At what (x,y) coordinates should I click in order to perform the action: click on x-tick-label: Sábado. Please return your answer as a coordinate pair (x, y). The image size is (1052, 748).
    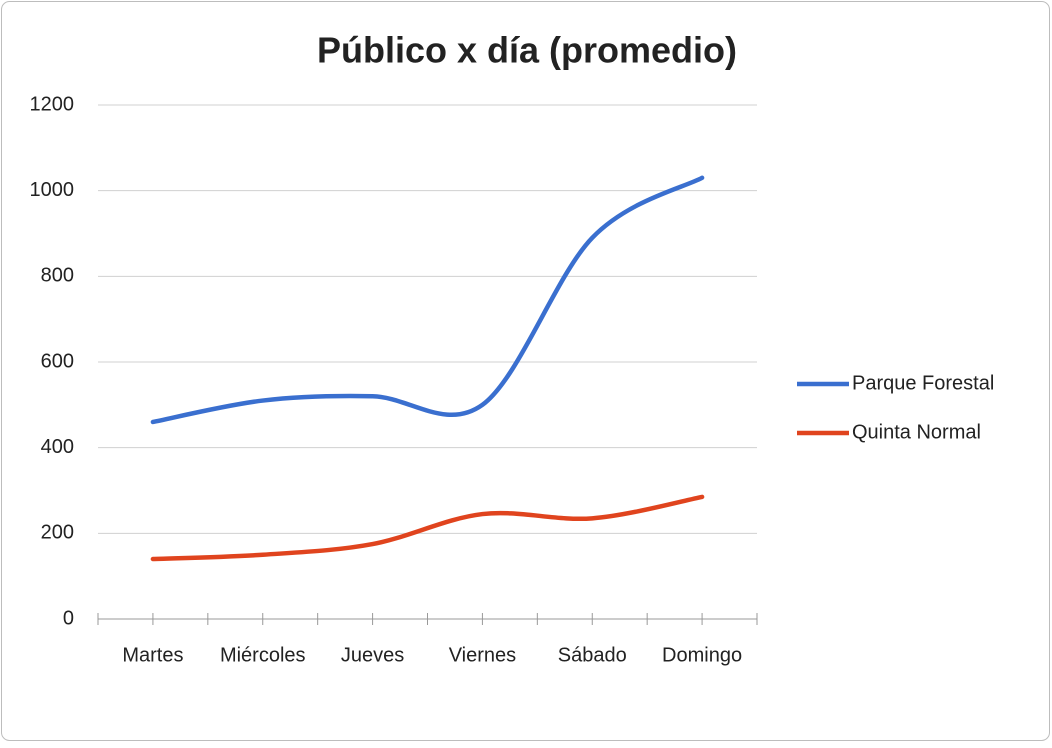
    Looking at the image, I should click on (592, 655).